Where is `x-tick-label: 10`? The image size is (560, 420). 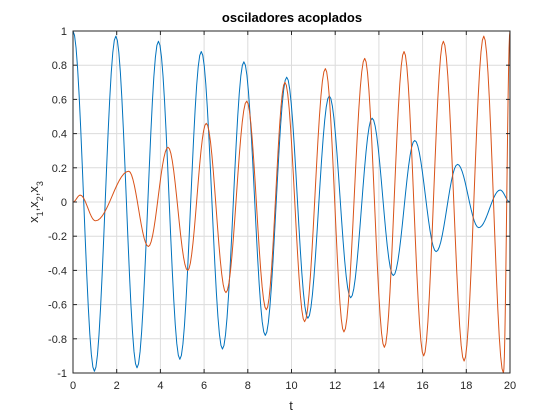 x-tick-label: 10 is located at coordinates (291, 386).